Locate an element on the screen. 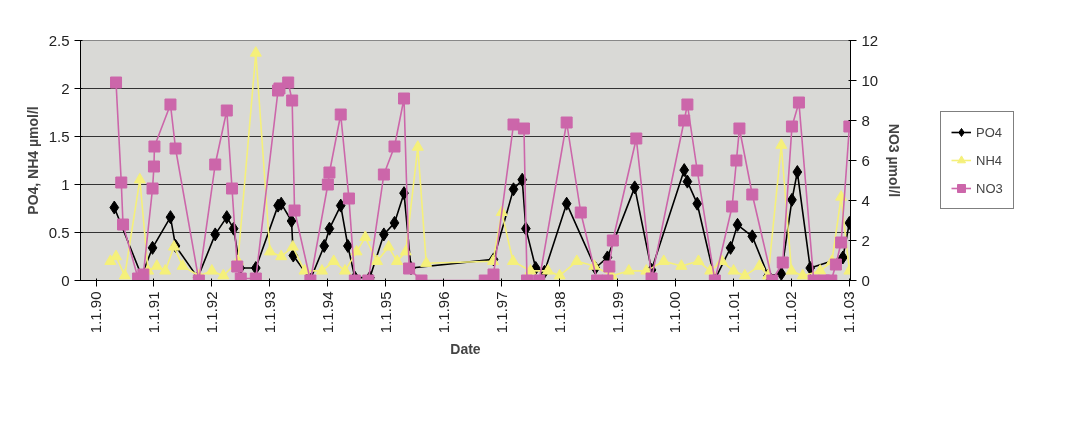 This screenshot has width=1084, height=421. y-tick-label: 0 is located at coordinates (65, 280).